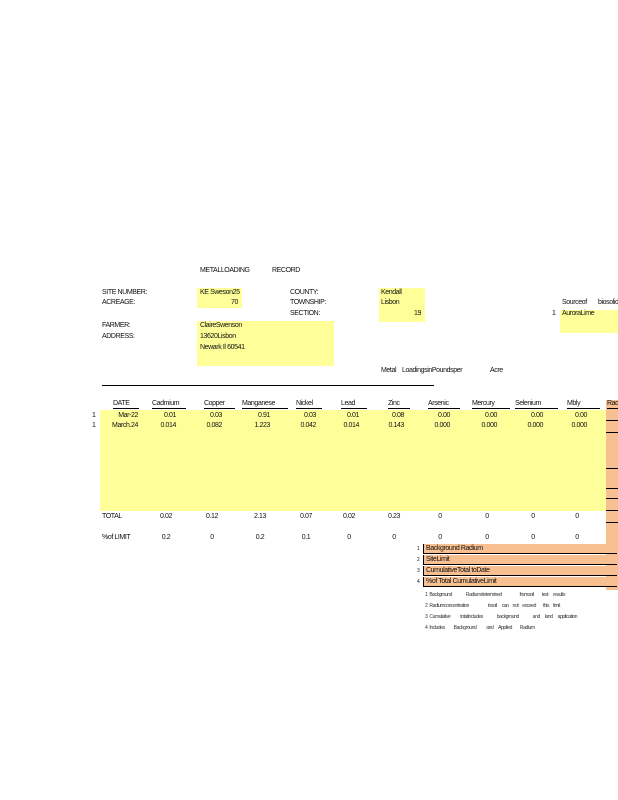 This screenshot has height=800, width=618. Describe the element at coordinates (169, 404) in the screenshot. I see `column-header: Cadmium` at that location.